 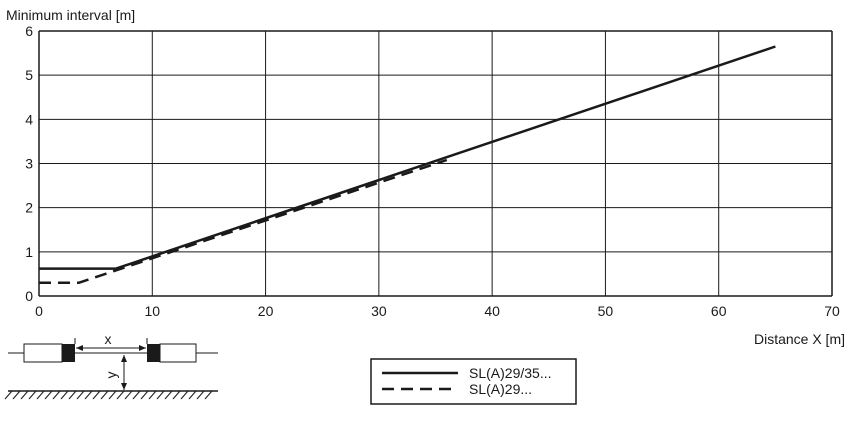 What do you see at coordinates (379, 311) in the screenshot?
I see `x-tick-label: 30` at bounding box center [379, 311].